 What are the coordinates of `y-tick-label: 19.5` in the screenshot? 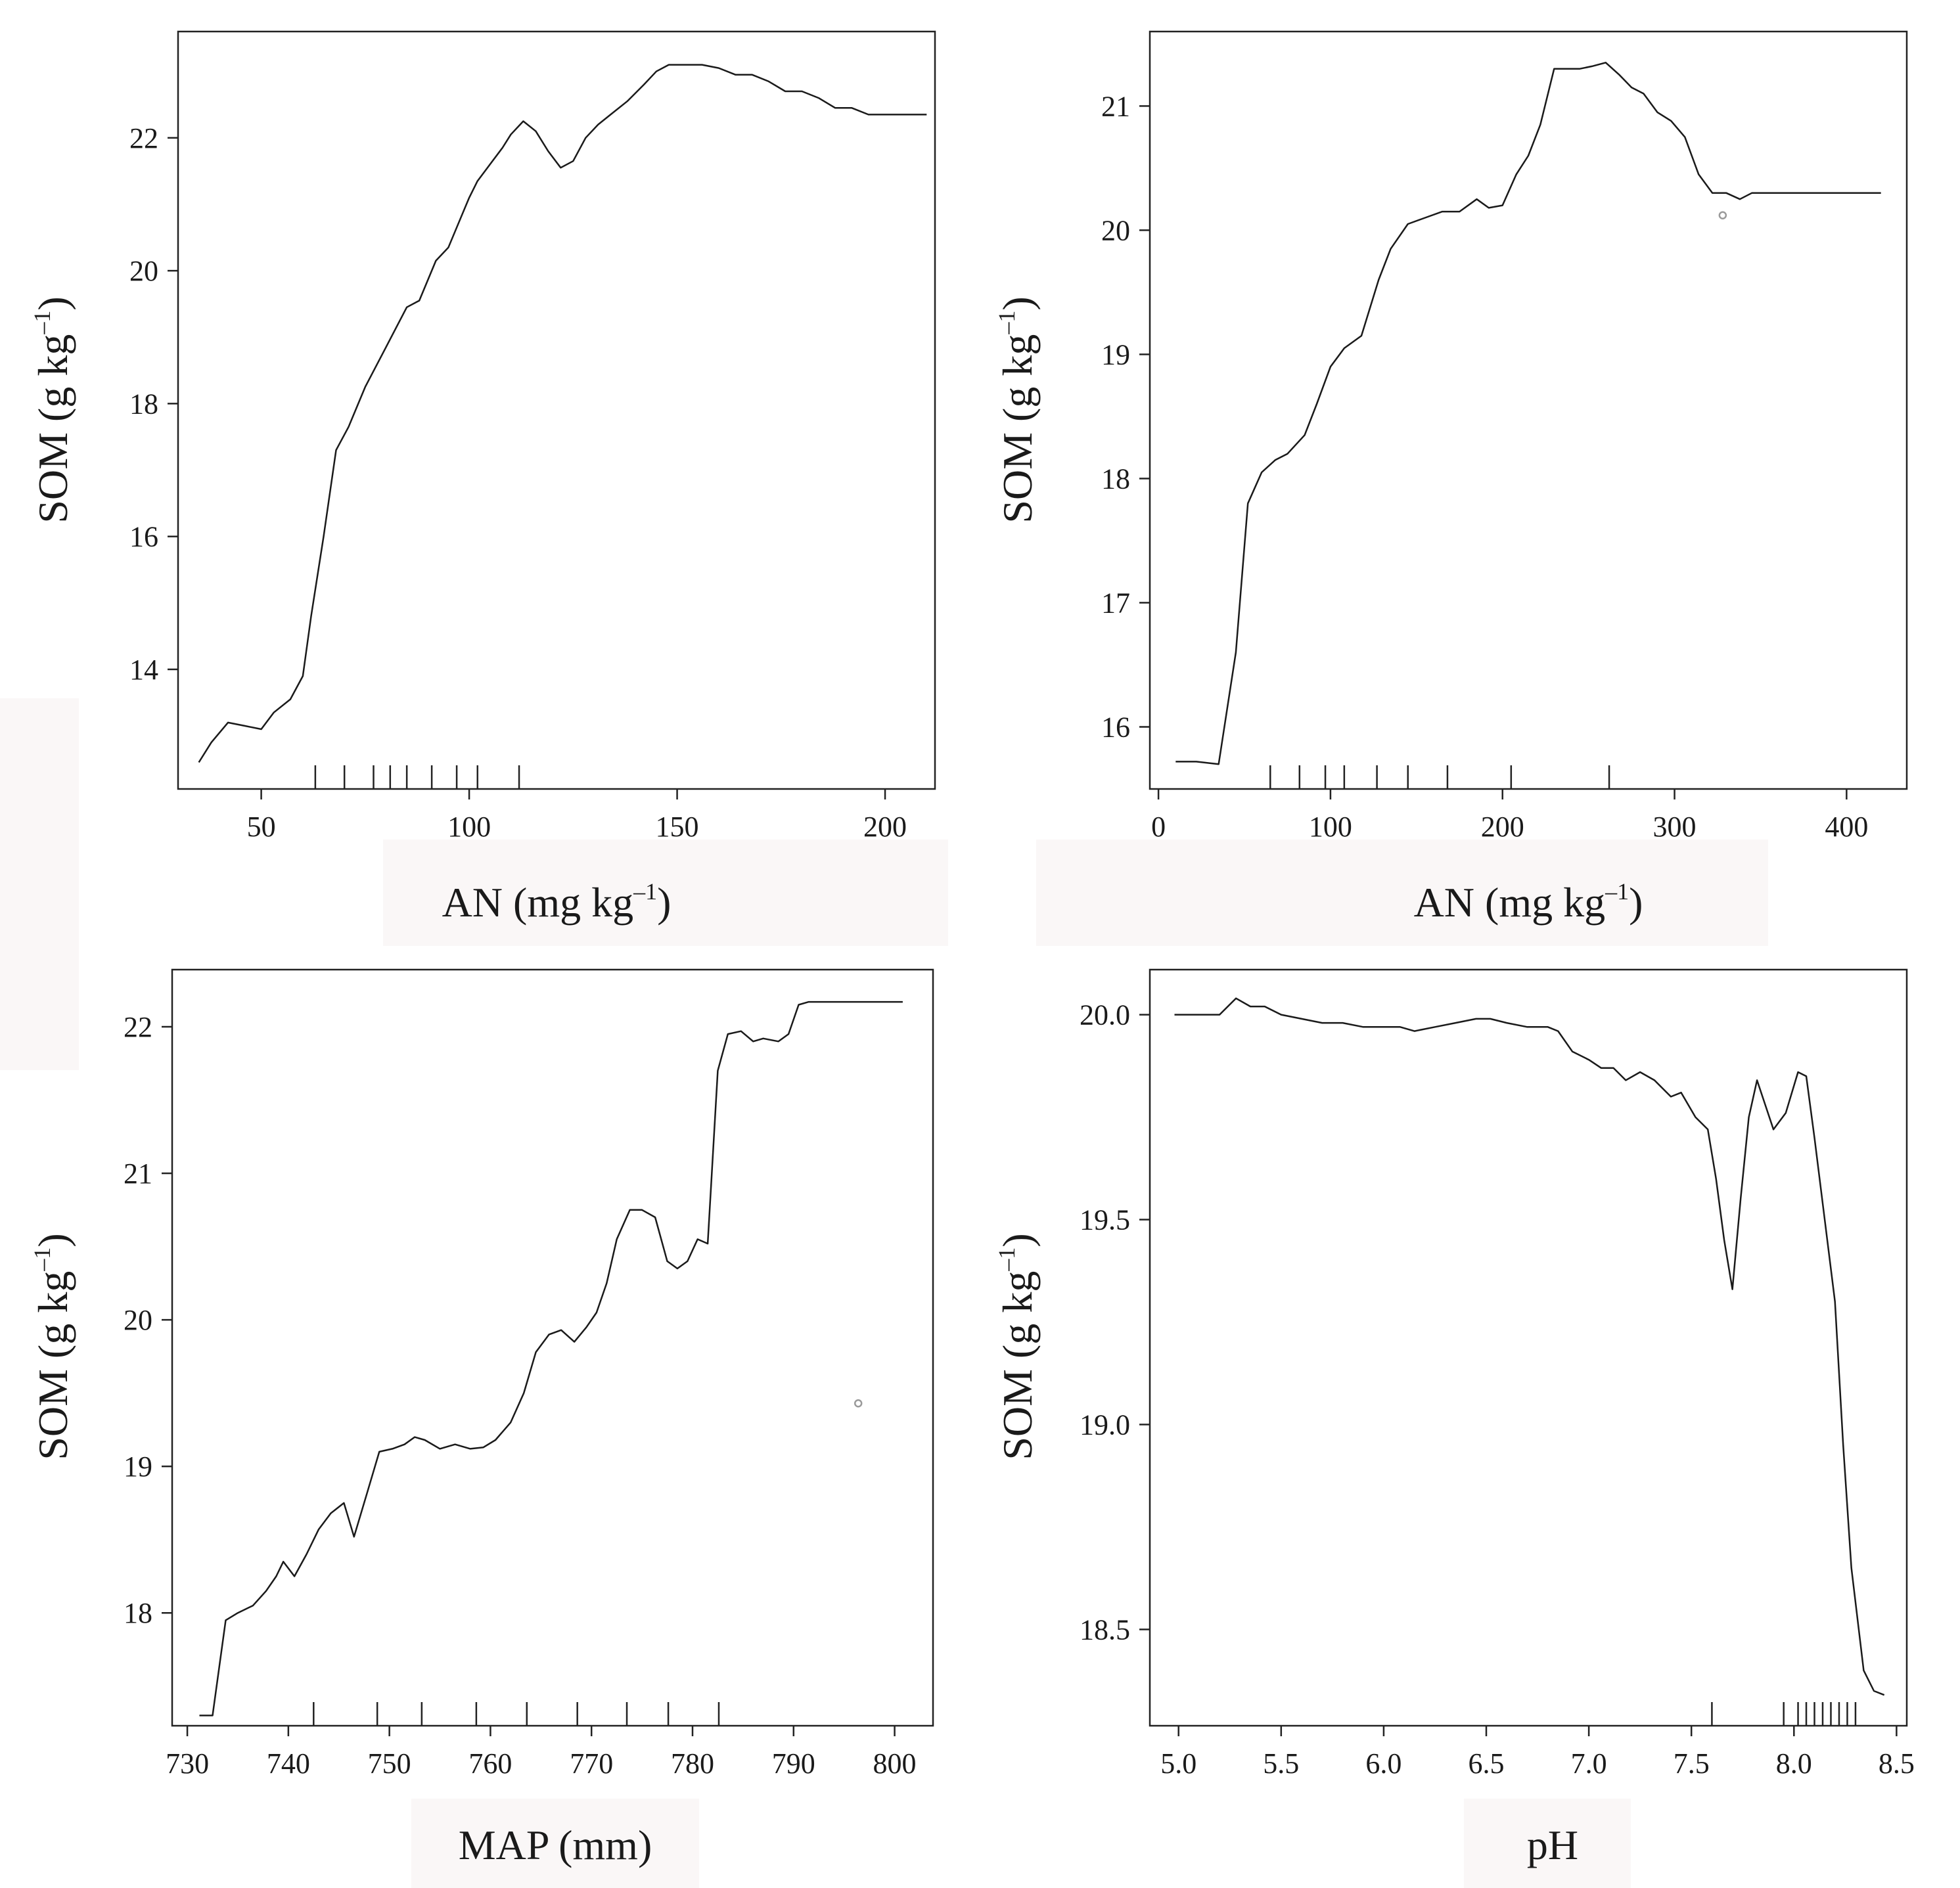 It's located at (1105, 1220).